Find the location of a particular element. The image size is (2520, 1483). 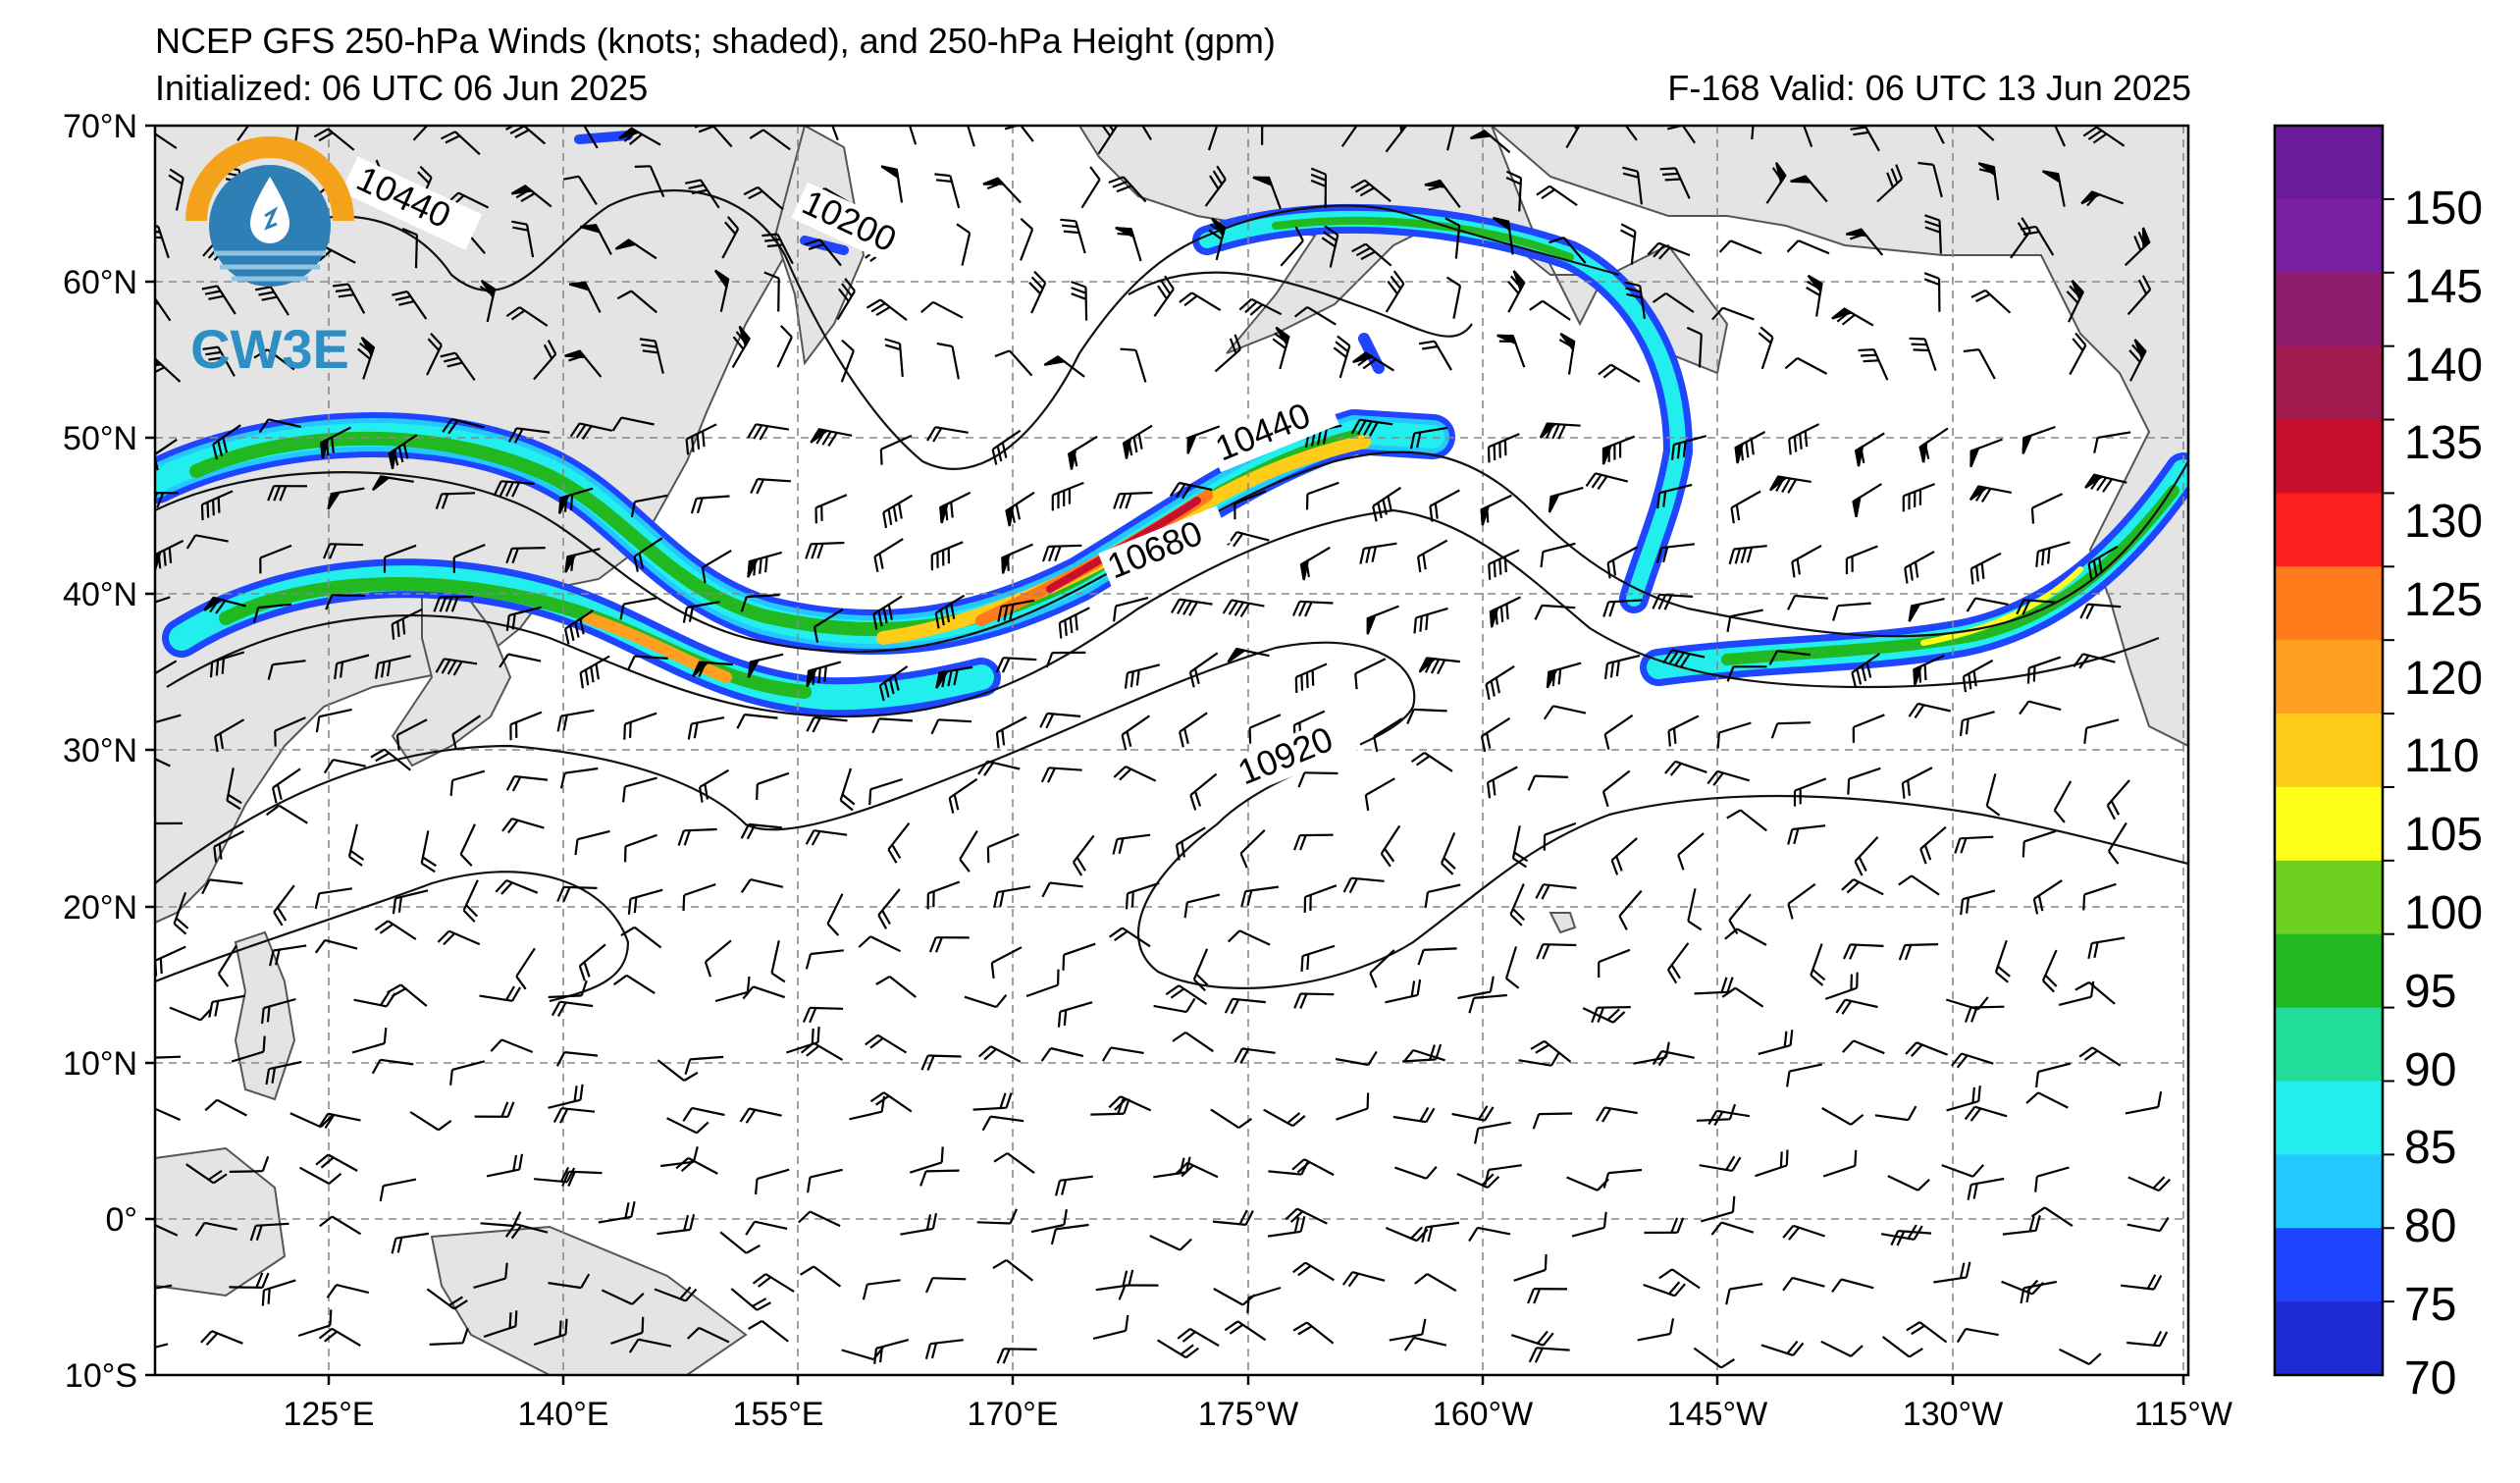

lon-label: 170°E is located at coordinates (1012, 1415).